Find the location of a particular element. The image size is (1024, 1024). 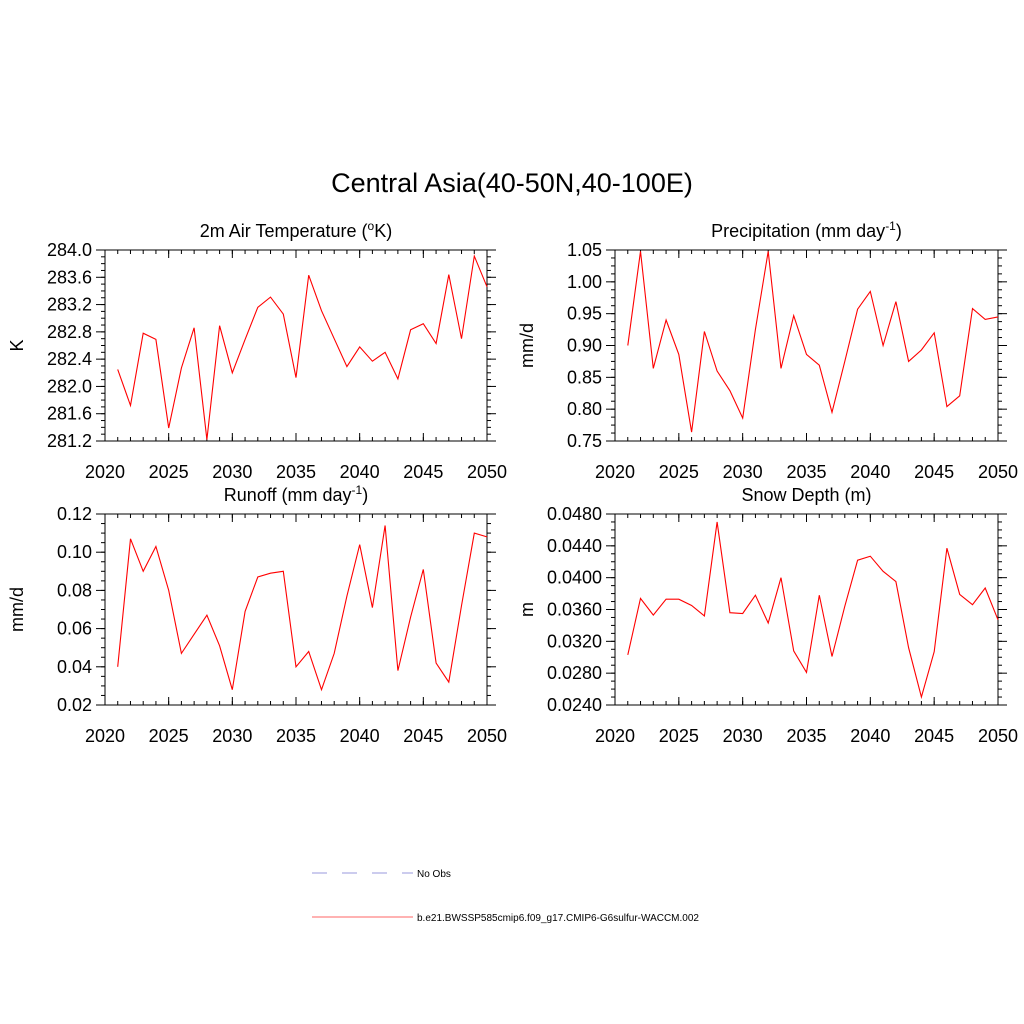

y-tick-label: 0.06 is located at coordinates (74, 629).